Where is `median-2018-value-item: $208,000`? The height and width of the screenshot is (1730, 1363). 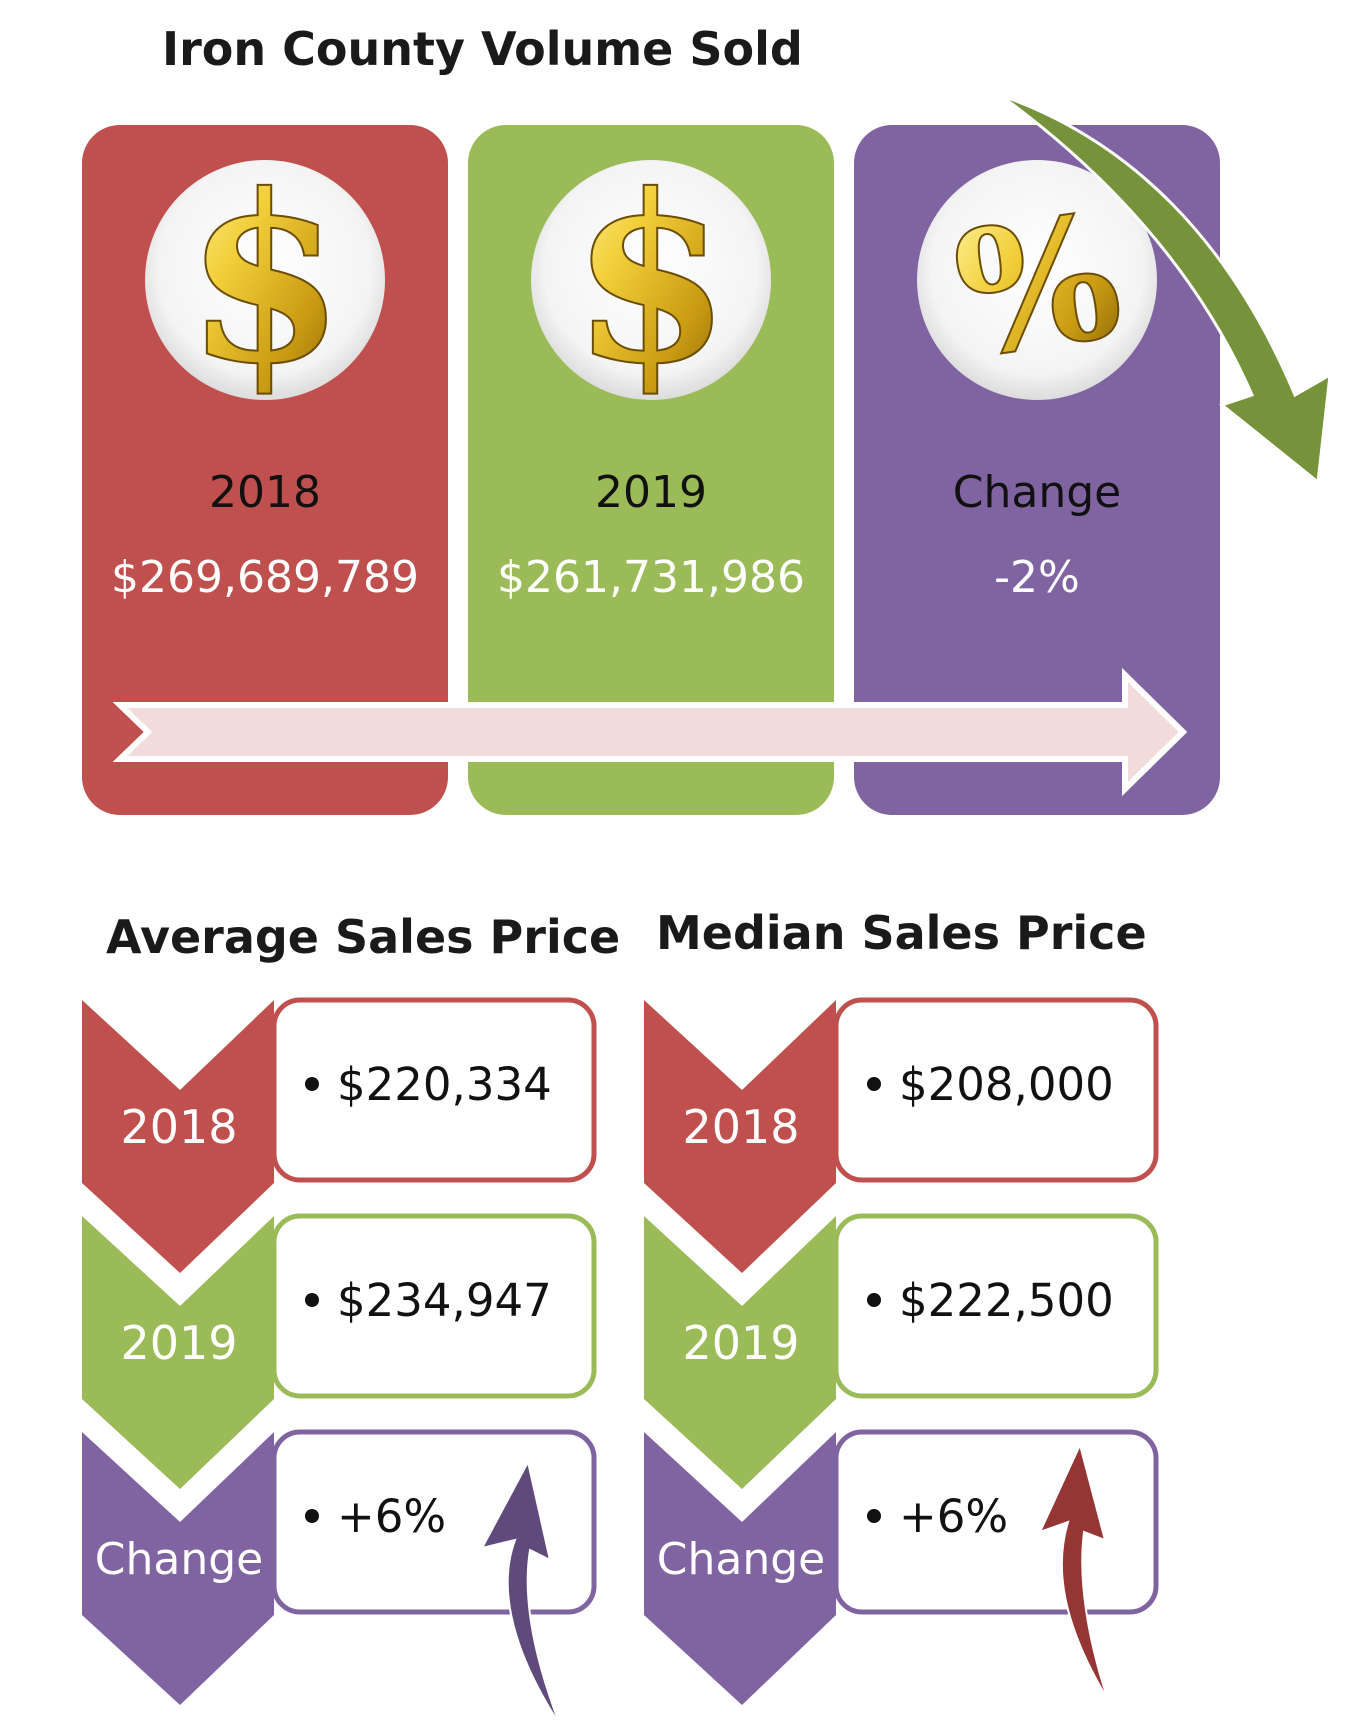 median-2018-value-item: $208,000 is located at coordinates (990, 1084).